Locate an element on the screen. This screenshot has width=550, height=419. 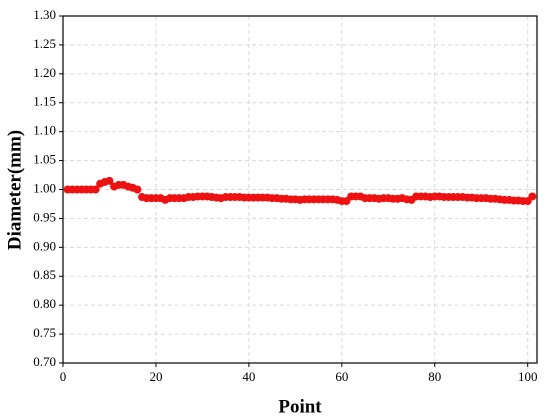
y-tick-label: 0.95 is located at coordinates (44, 216).